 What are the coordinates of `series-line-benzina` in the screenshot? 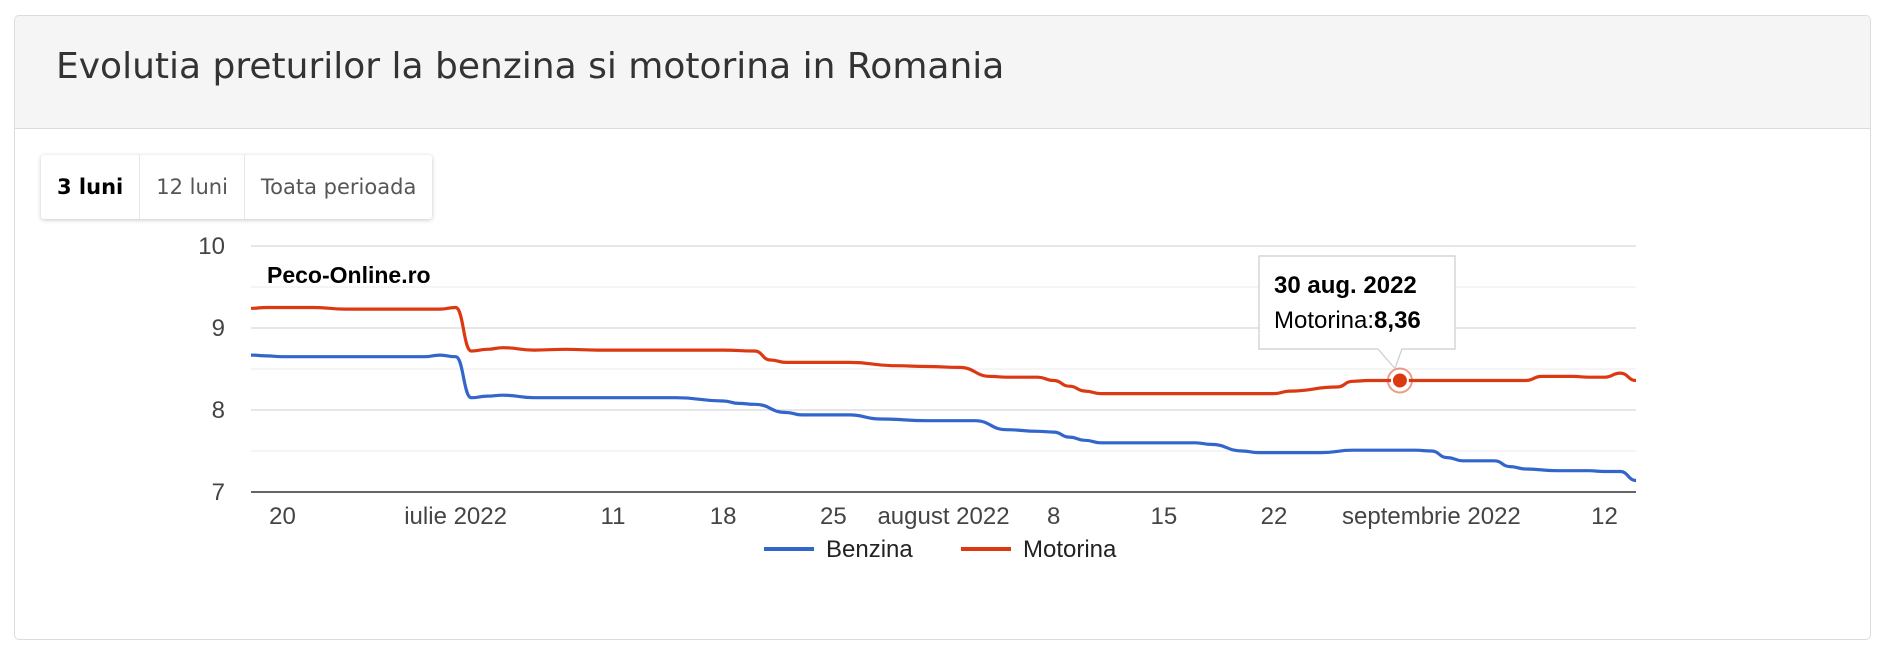 It's located at (943, 418).